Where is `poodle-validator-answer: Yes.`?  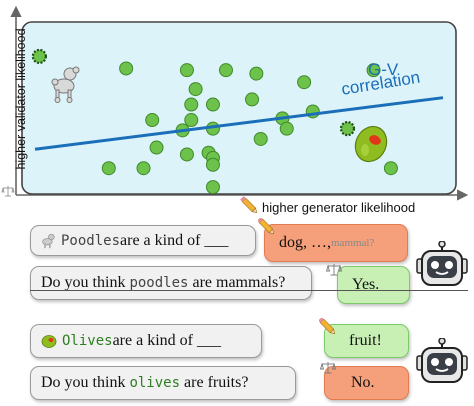
poodle-validator-answer: Yes. is located at coordinates (373, 285).